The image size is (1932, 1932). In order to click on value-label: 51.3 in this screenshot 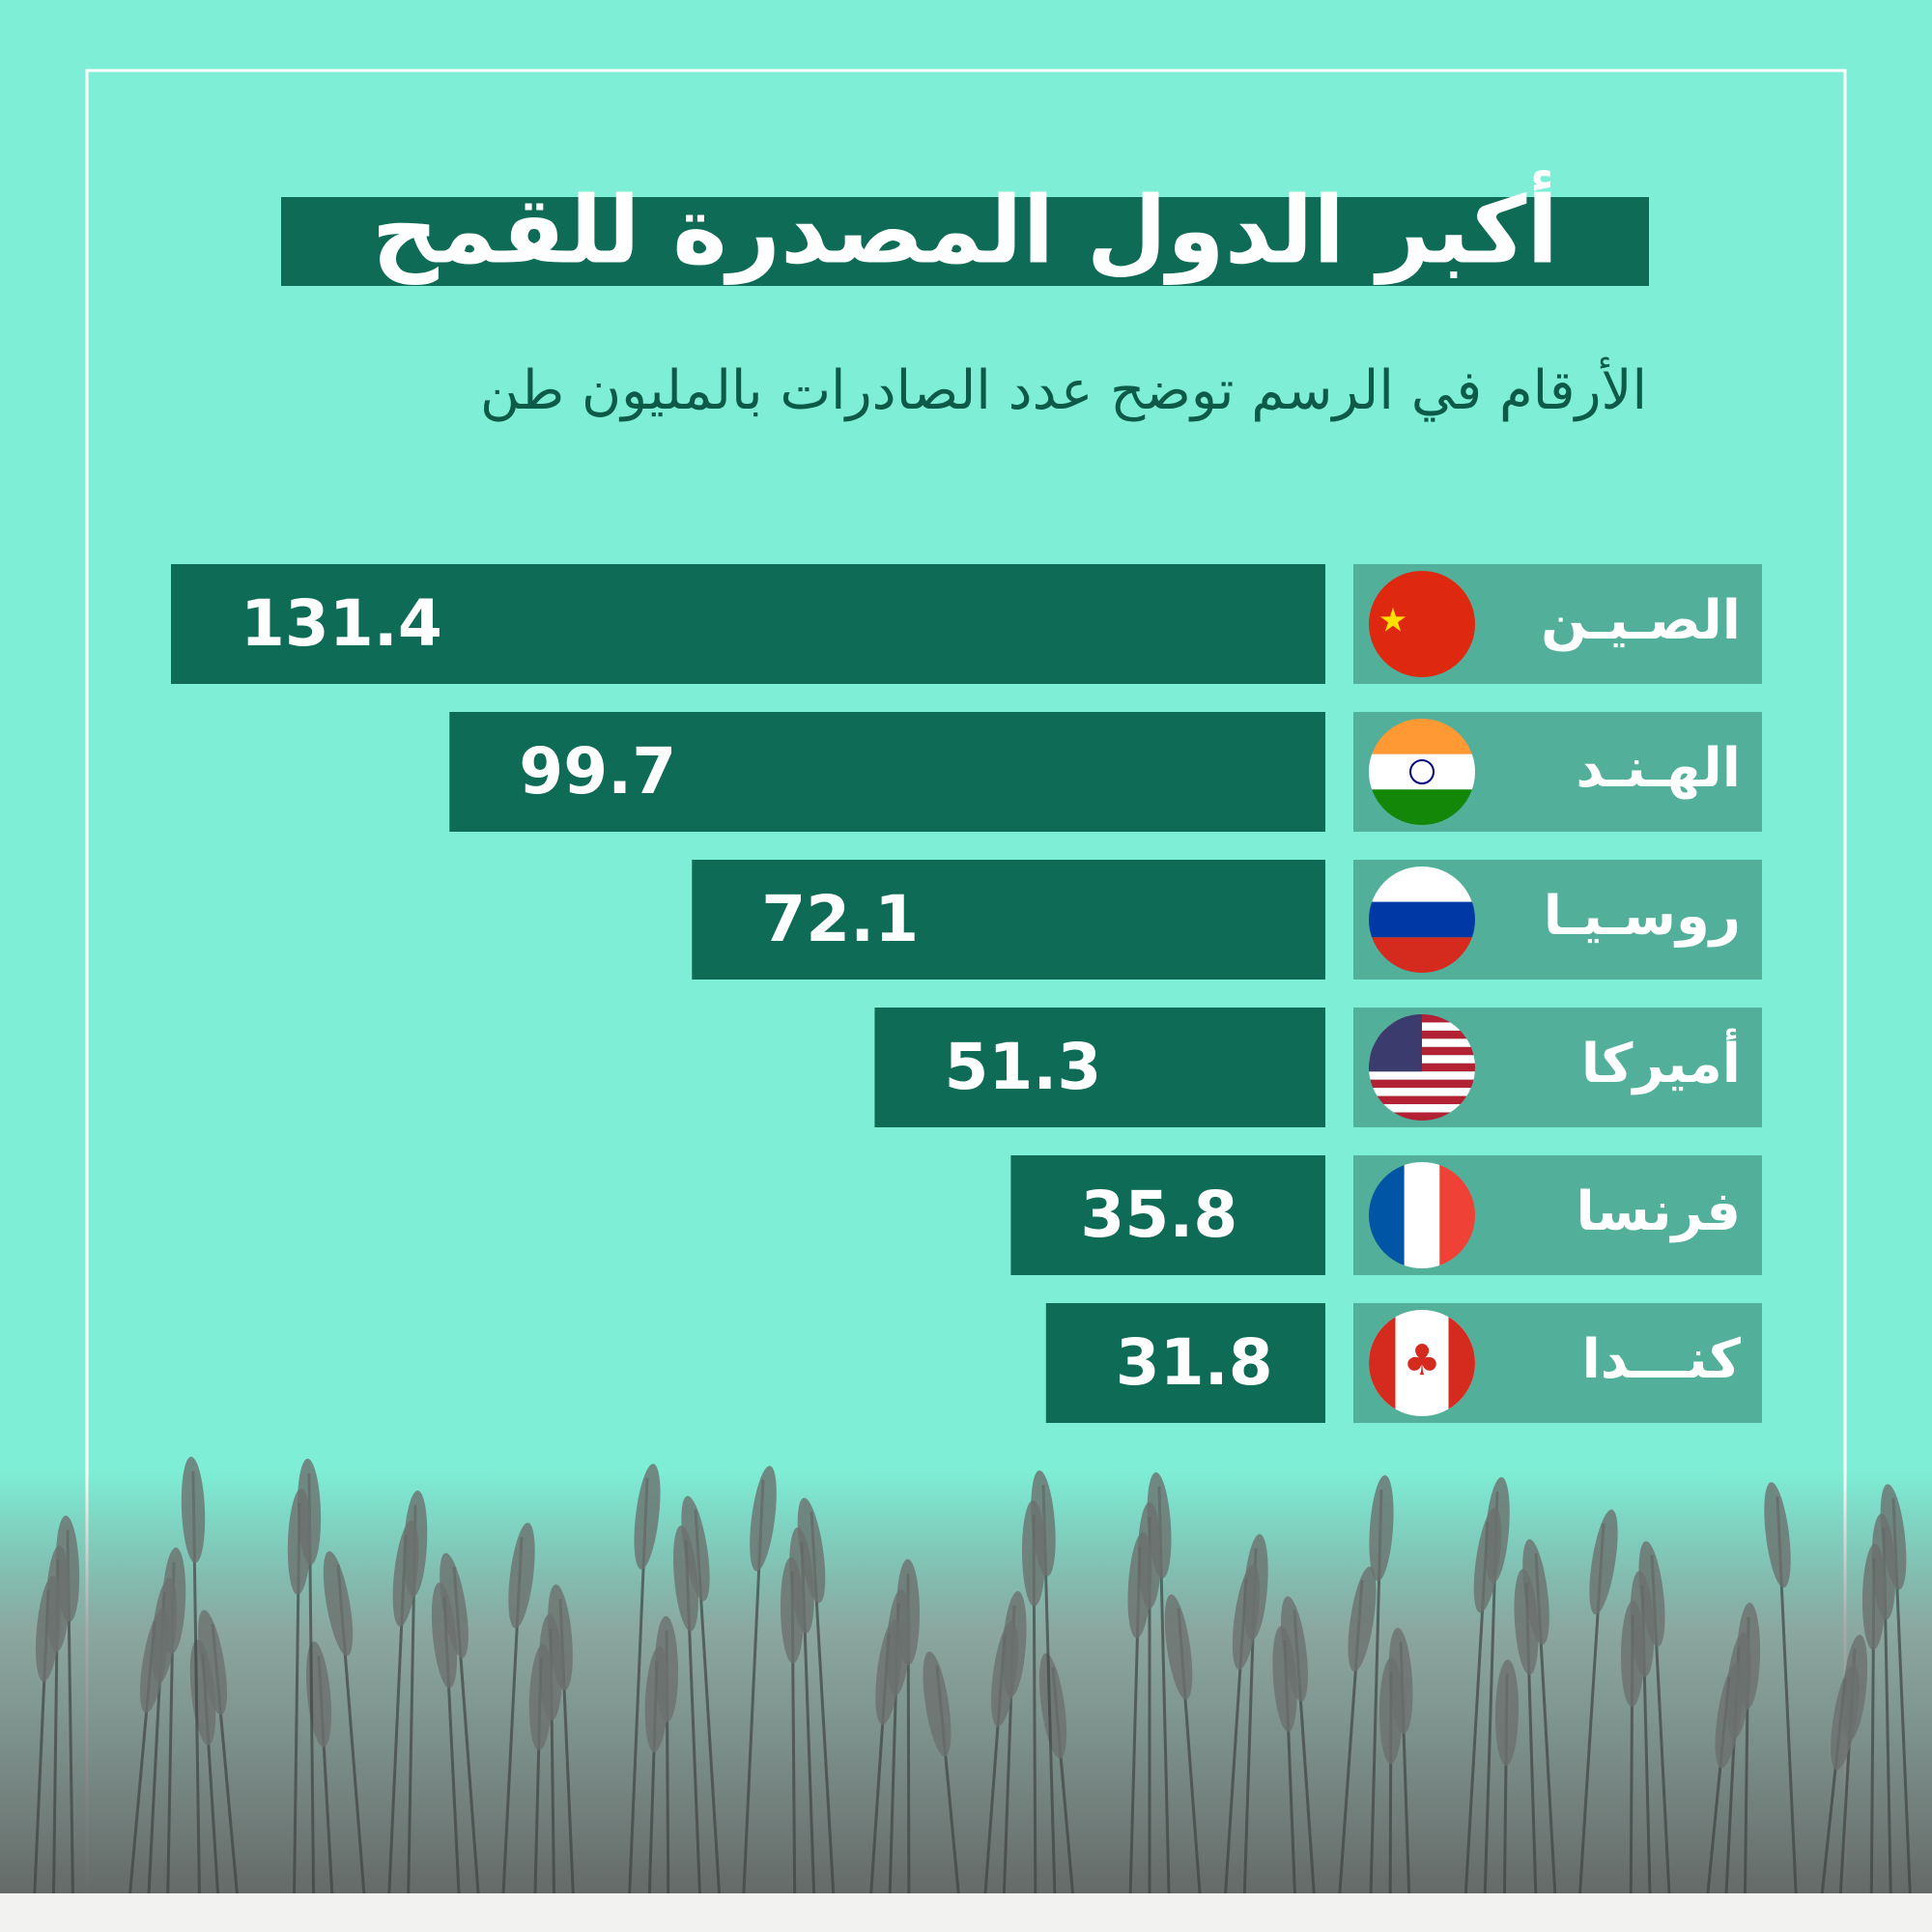, I will do `click(1022, 1067)`.